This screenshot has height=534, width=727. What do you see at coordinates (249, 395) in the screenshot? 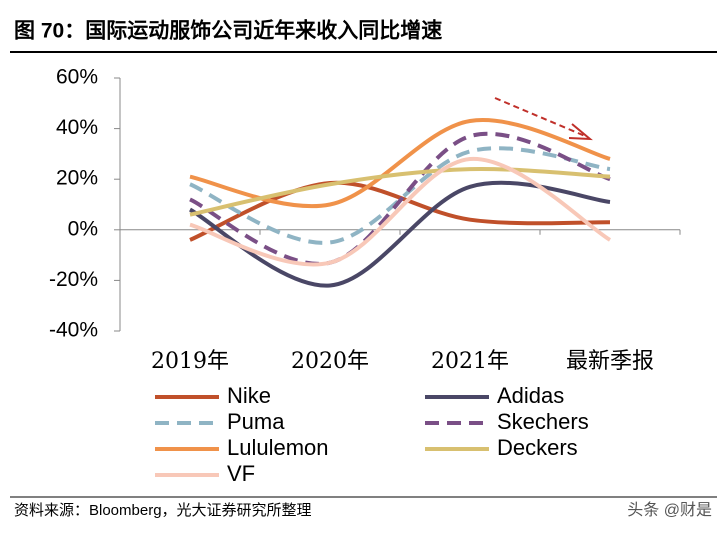
I see `legend-label: Nike` at bounding box center [249, 395].